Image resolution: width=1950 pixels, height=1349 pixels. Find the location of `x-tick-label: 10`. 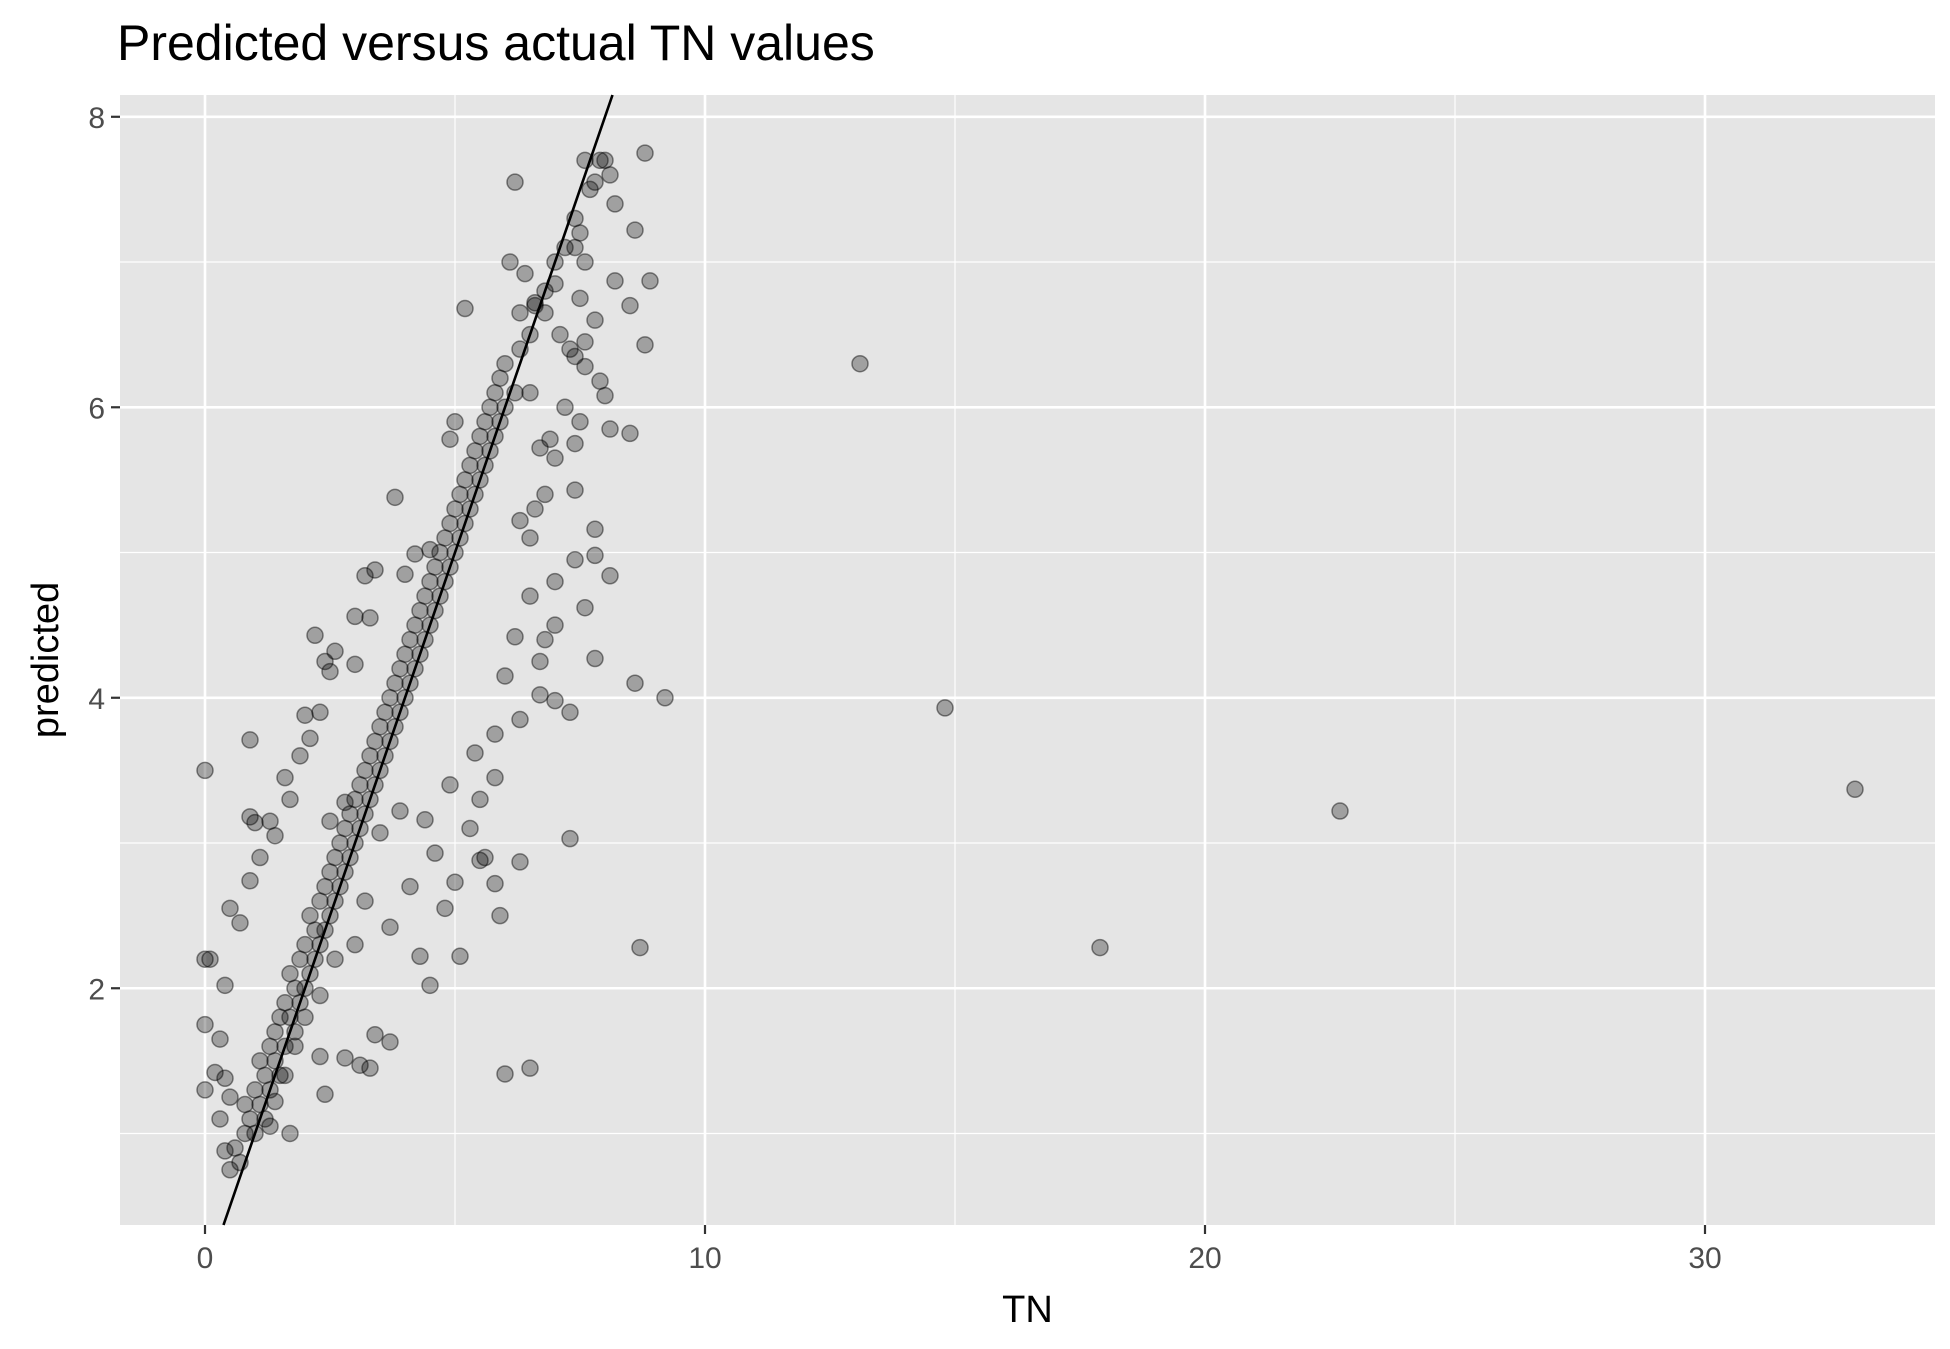

x-tick-label: 10 is located at coordinates (704, 1258).